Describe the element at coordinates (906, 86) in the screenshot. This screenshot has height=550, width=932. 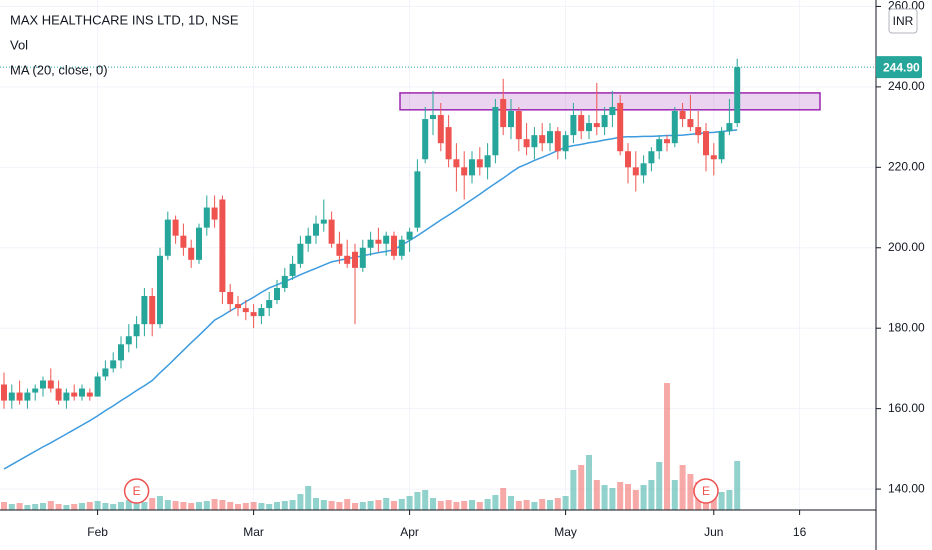
I see `y-tick-label: 240.00` at that location.